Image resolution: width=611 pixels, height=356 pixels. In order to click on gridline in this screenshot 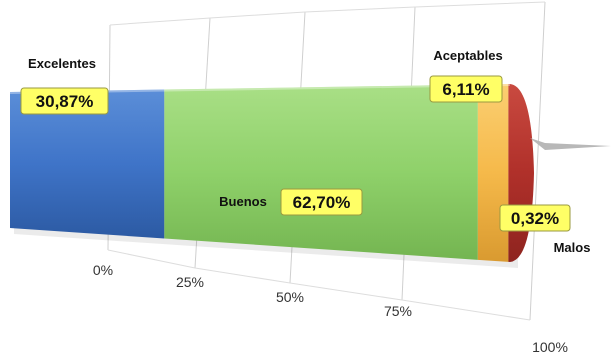, I will do `click(537, 161)`.